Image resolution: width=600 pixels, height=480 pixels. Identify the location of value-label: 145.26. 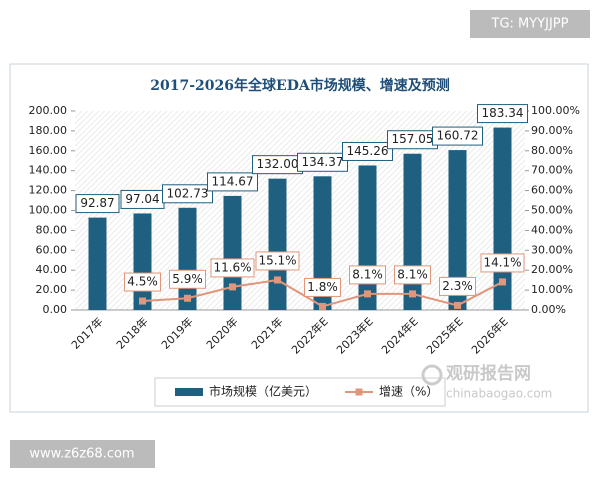
(368, 151).